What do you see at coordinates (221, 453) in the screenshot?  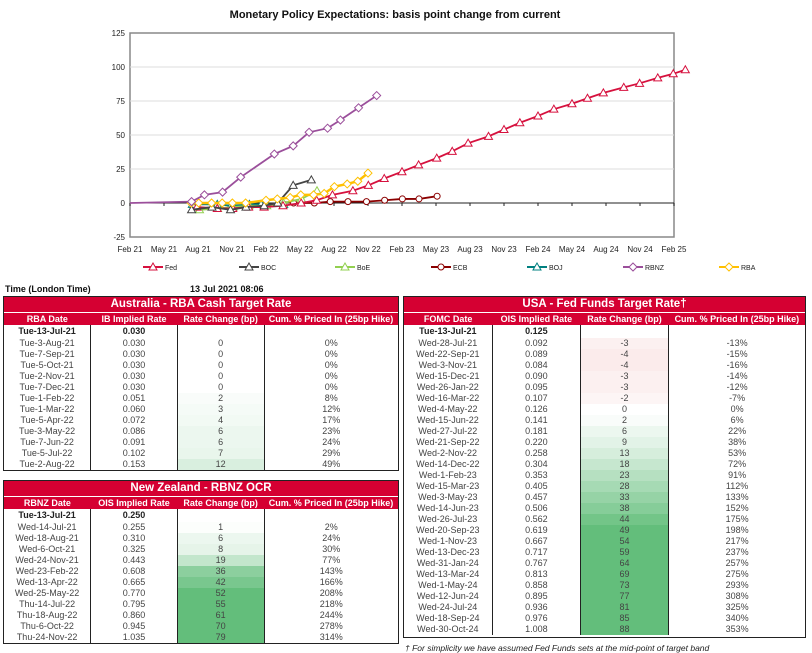 I see `table-cell: 7` at bounding box center [221, 453].